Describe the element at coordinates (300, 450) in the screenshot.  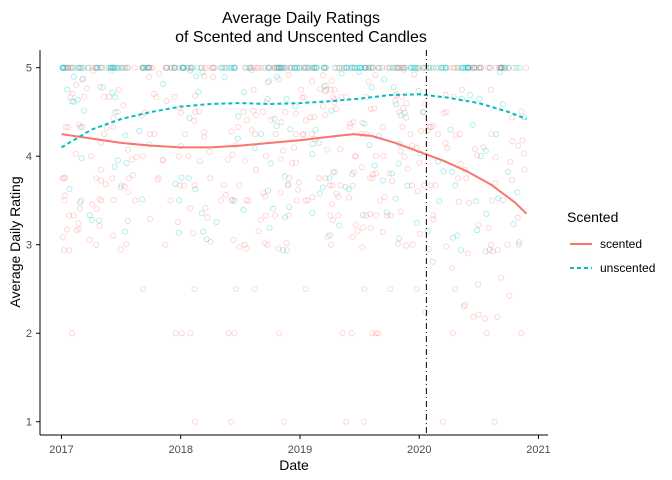
I see `x-tick-label: 2019` at that location.